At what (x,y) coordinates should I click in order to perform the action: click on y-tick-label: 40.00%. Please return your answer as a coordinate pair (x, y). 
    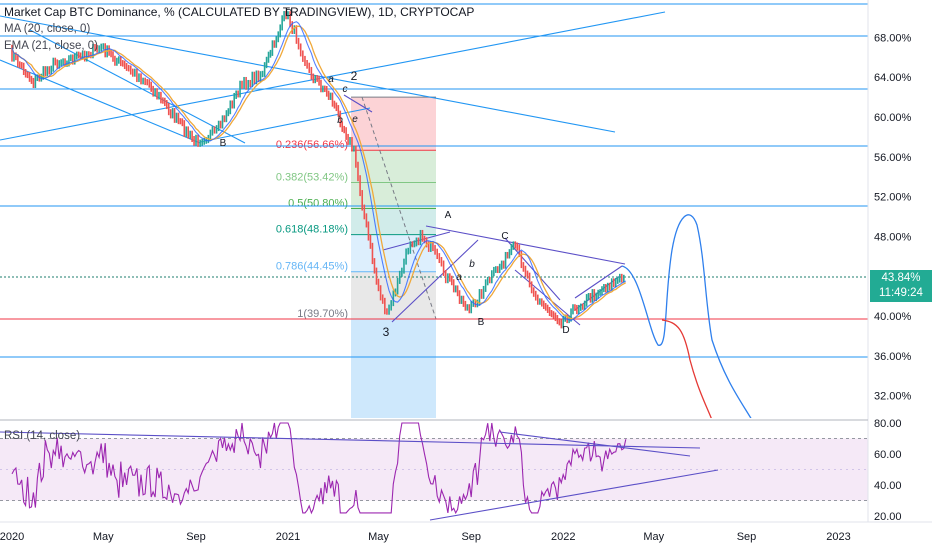
    Looking at the image, I should click on (893, 317).